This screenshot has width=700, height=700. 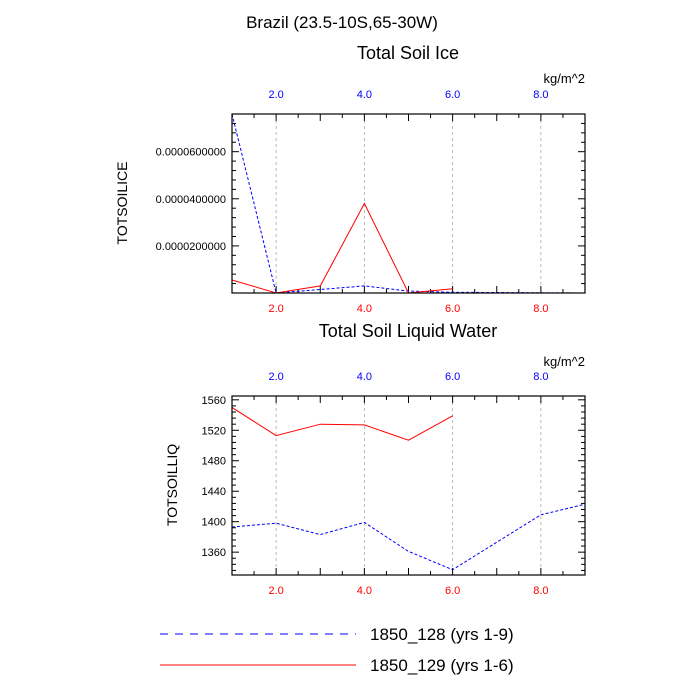 I want to click on legend-label-1850-129: 1850_129 (yrs 1-6), so click(x=442, y=665).